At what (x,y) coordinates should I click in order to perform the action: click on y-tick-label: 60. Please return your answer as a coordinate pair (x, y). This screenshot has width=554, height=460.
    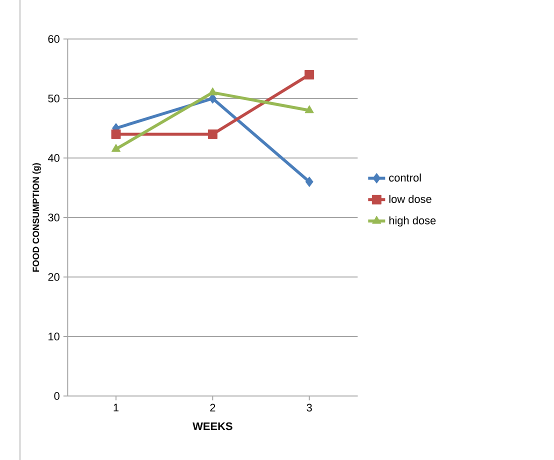
    Looking at the image, I should click on (54, 39).